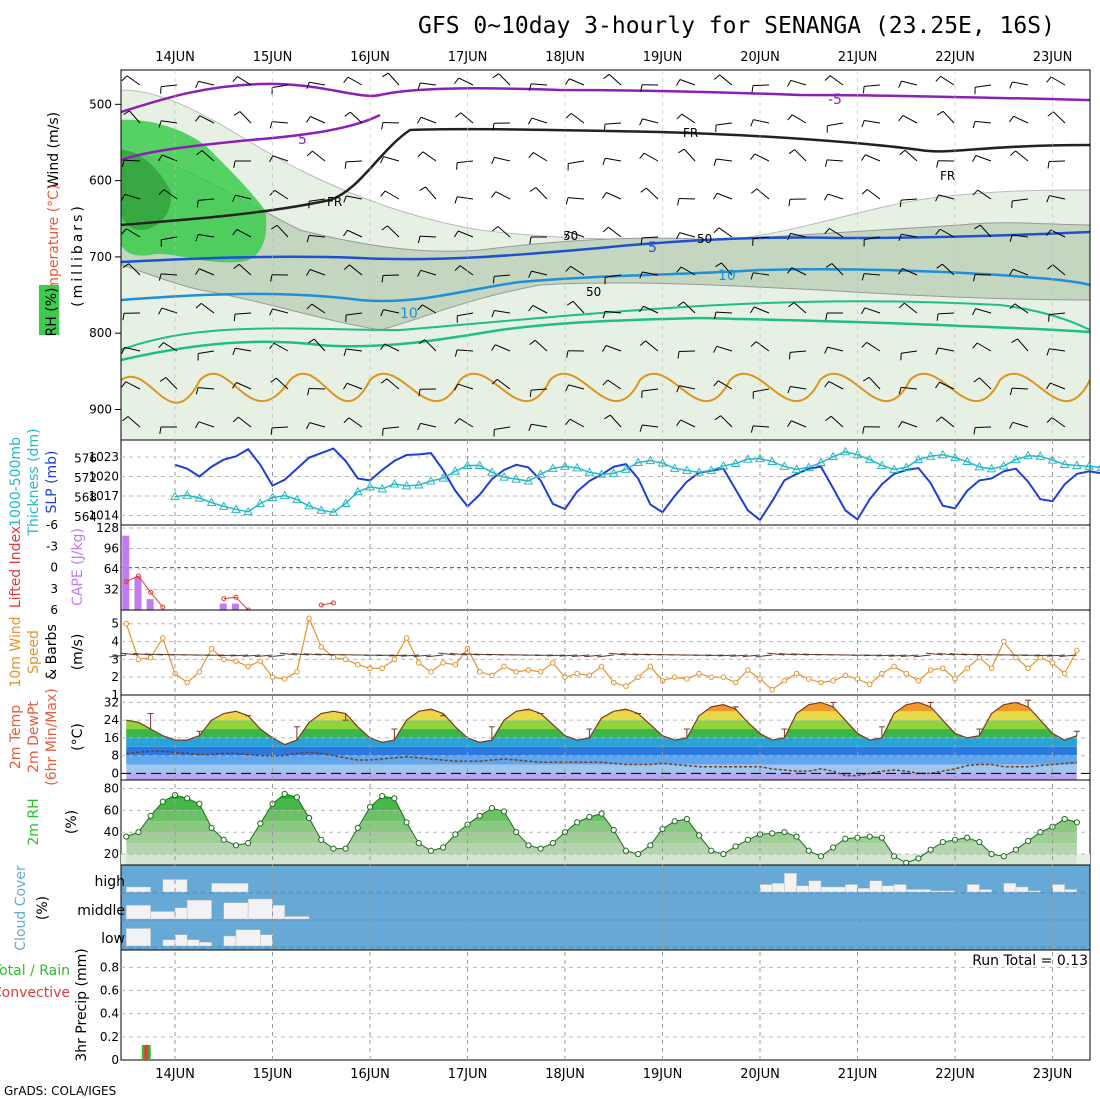 This screenshot has height=1100, width=1100. Describe the element at coordinates (54, 610) in the screenshot. I see `li-tick-label: 6` at that location.